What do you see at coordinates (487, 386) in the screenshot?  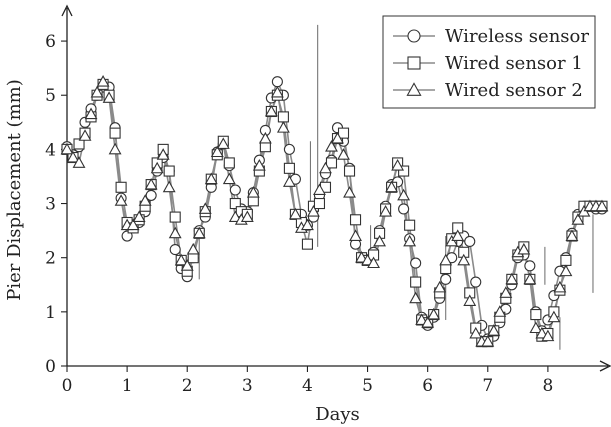 I see `x-tick-label: 7` at bounding box center [487, 386].